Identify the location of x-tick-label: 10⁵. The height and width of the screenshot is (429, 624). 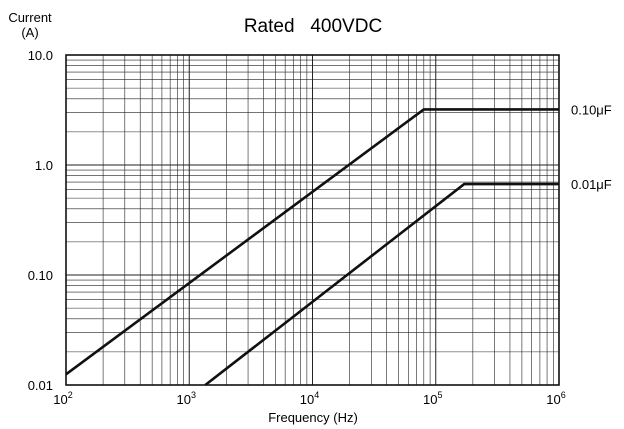
(432, 398).